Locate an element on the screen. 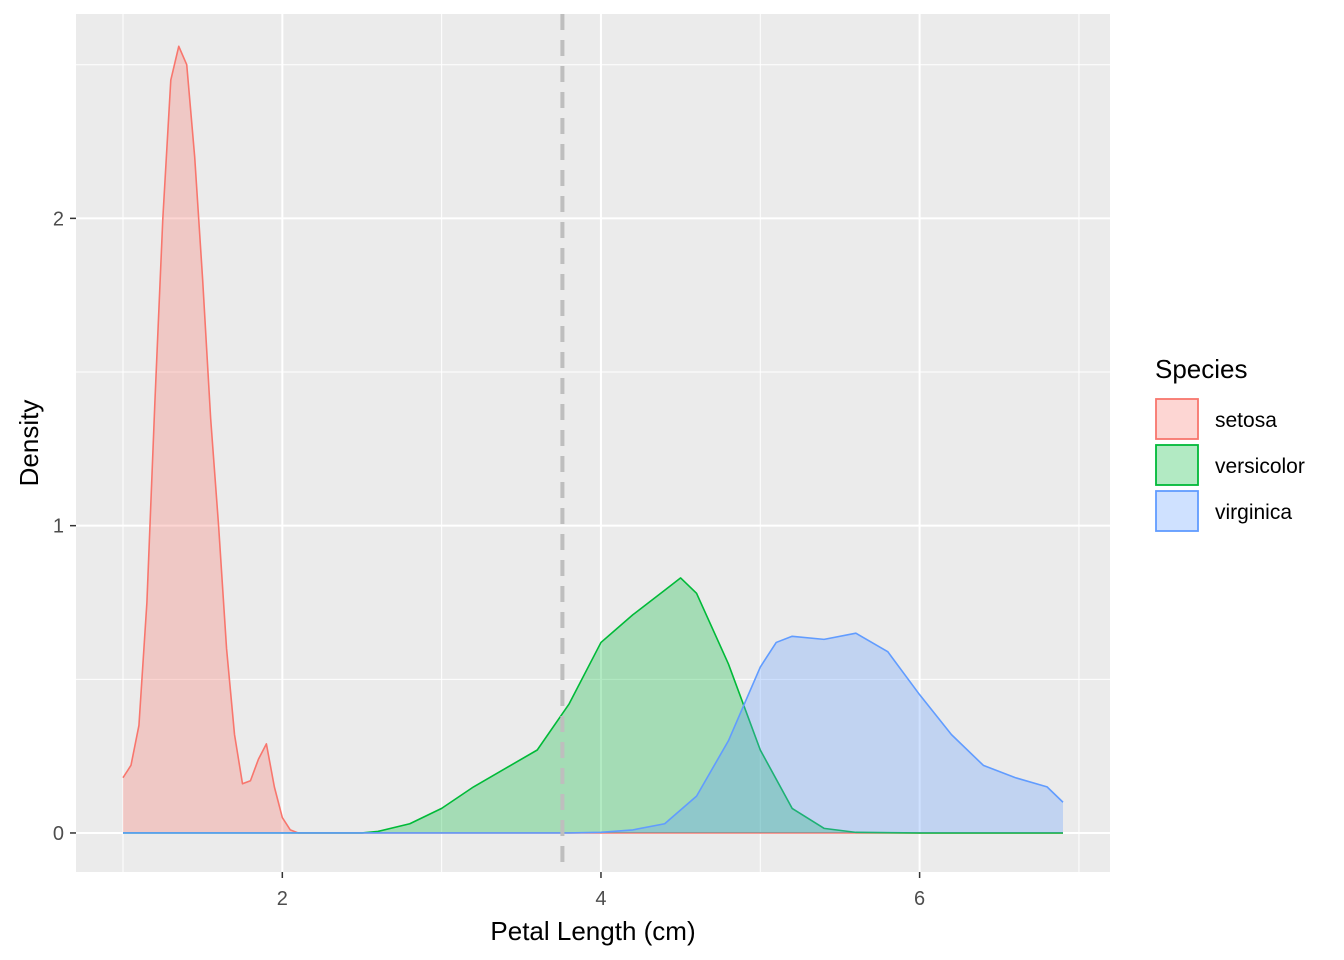 This screenshot has width=1344, height=960. y-axis-title: Density is located at coordinates (29, 443).